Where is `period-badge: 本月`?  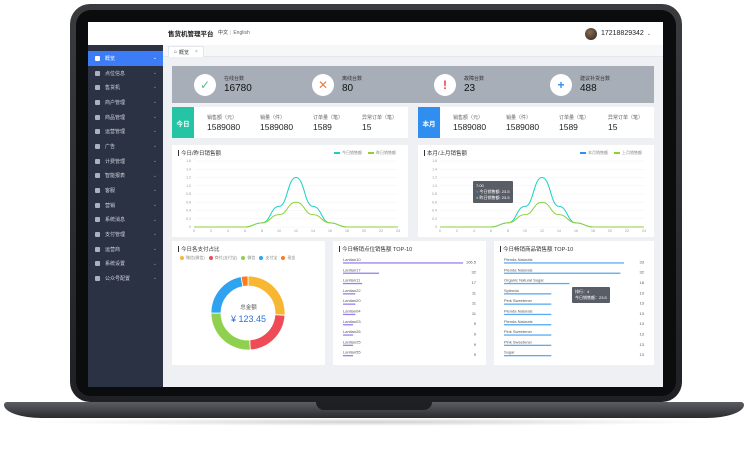 period-badge: 本月 is located at coordinates (429, 122).